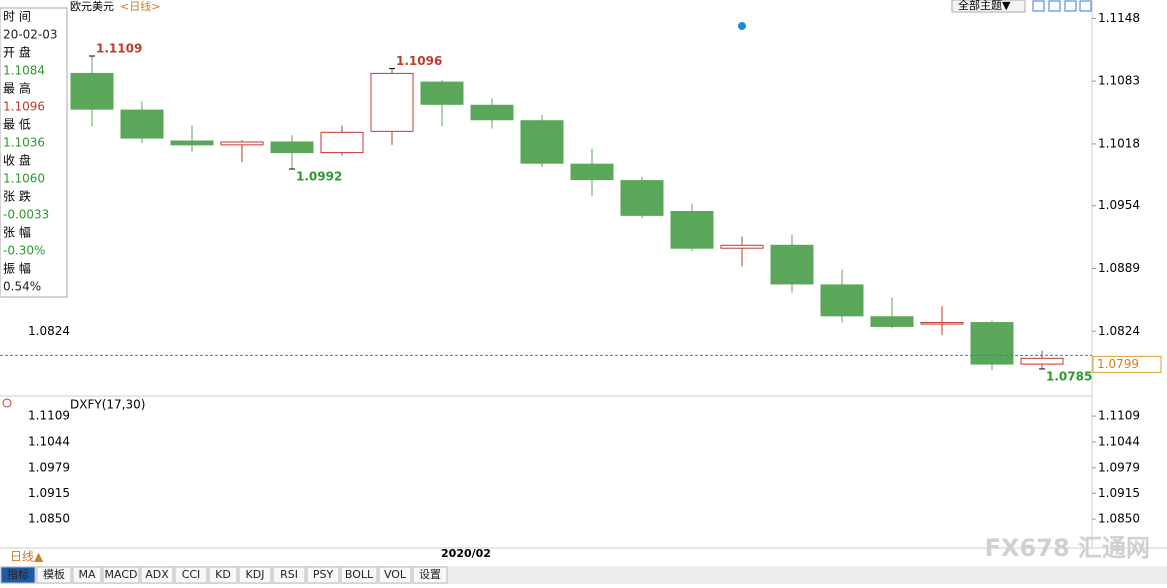  What do you see at coordinates (1119, 81) in the screenshot?
I see `y-tick-label: 1.1083` at bounding box center [1119, 81].